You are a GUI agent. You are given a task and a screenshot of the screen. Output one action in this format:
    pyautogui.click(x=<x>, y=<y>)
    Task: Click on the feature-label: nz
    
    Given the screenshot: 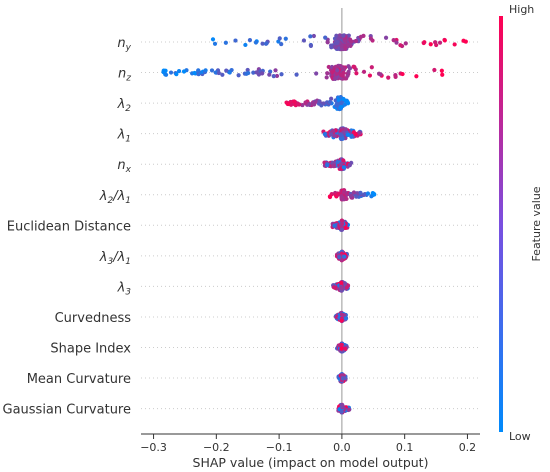 What is the action you would take?
    pyautogui.click(x=124, y=75)
    